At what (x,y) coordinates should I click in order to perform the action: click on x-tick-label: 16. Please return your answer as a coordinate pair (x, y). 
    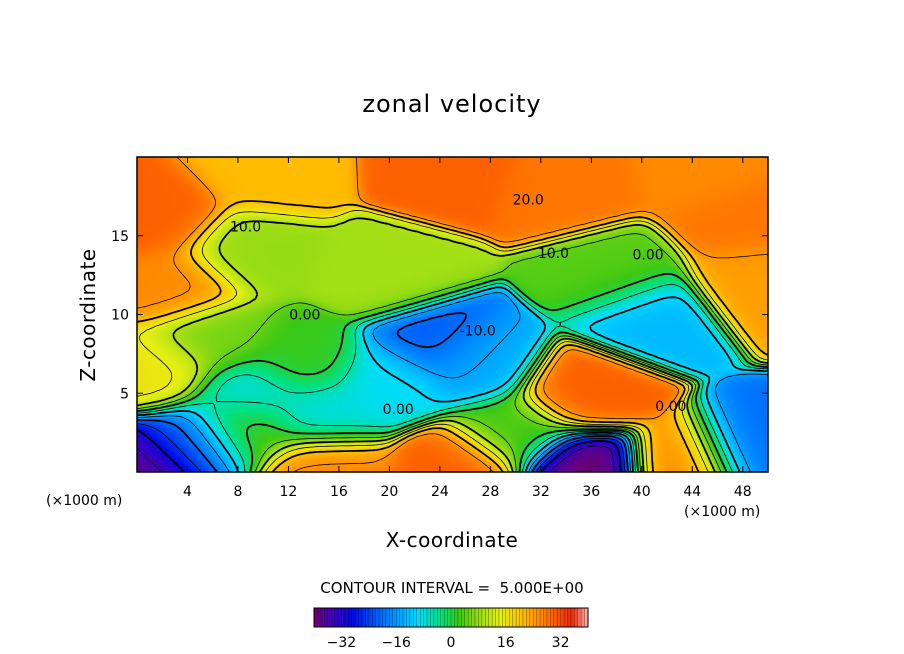
    Looking at the image, I should click on (339, 492).